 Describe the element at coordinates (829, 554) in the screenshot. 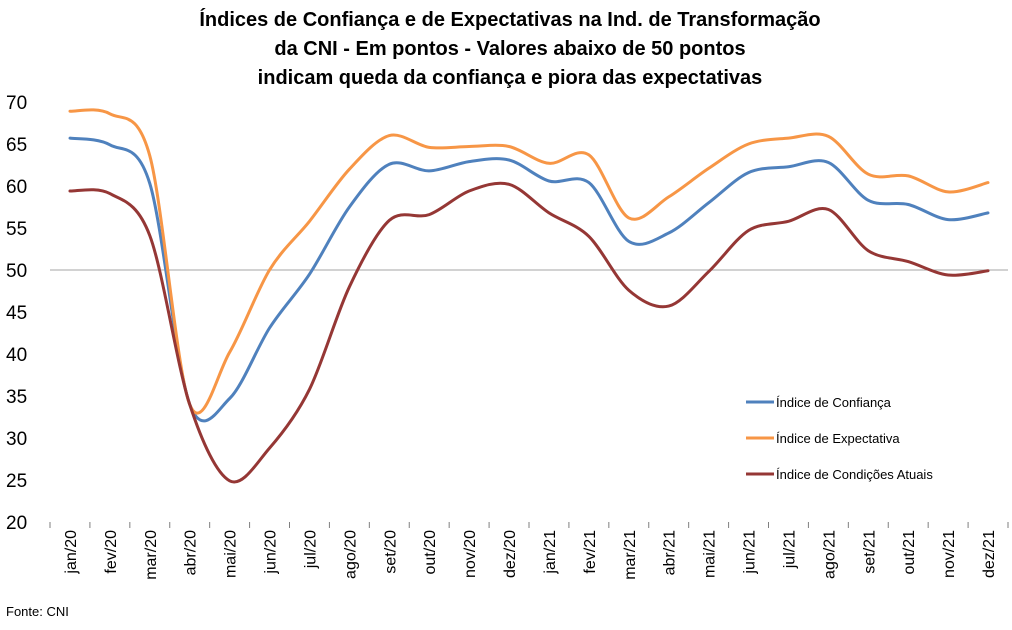

I see `x-tick-label: ago/21` at that location.